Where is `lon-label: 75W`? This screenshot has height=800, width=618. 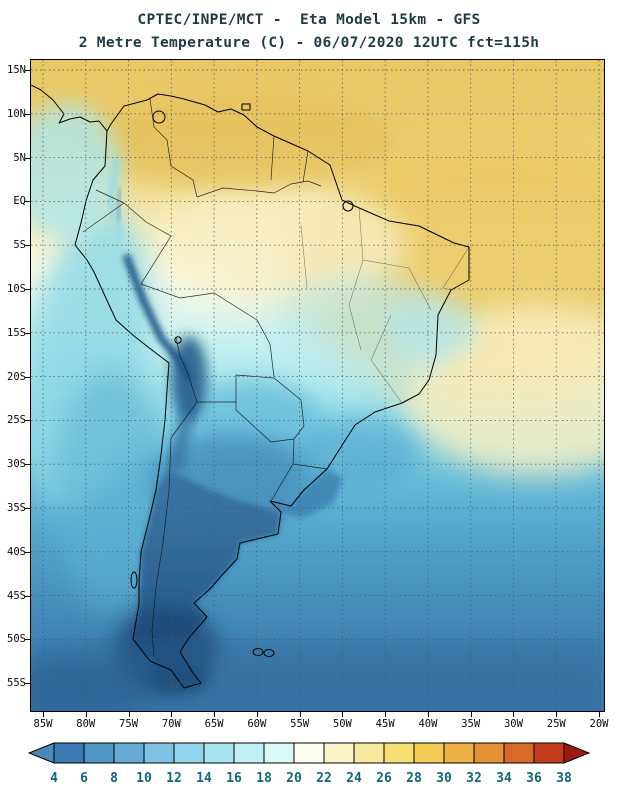
lon-label: 75W is located at coordinates (129, 724).